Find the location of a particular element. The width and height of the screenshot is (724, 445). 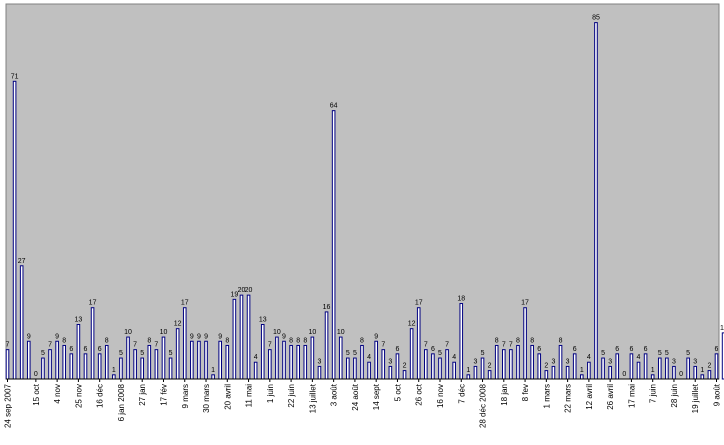

x-tick-label: 28 déc 2008 is located at coordinates (483, 405).